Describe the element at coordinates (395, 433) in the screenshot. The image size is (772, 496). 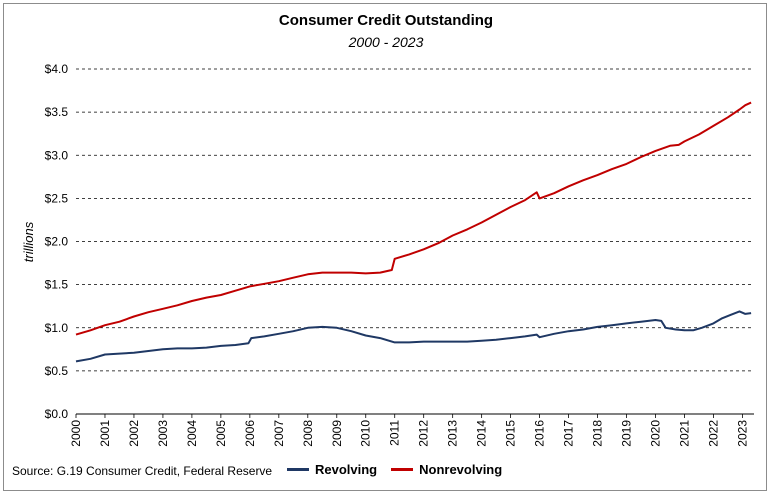
I see `x-tick-label: 2011` at that location.